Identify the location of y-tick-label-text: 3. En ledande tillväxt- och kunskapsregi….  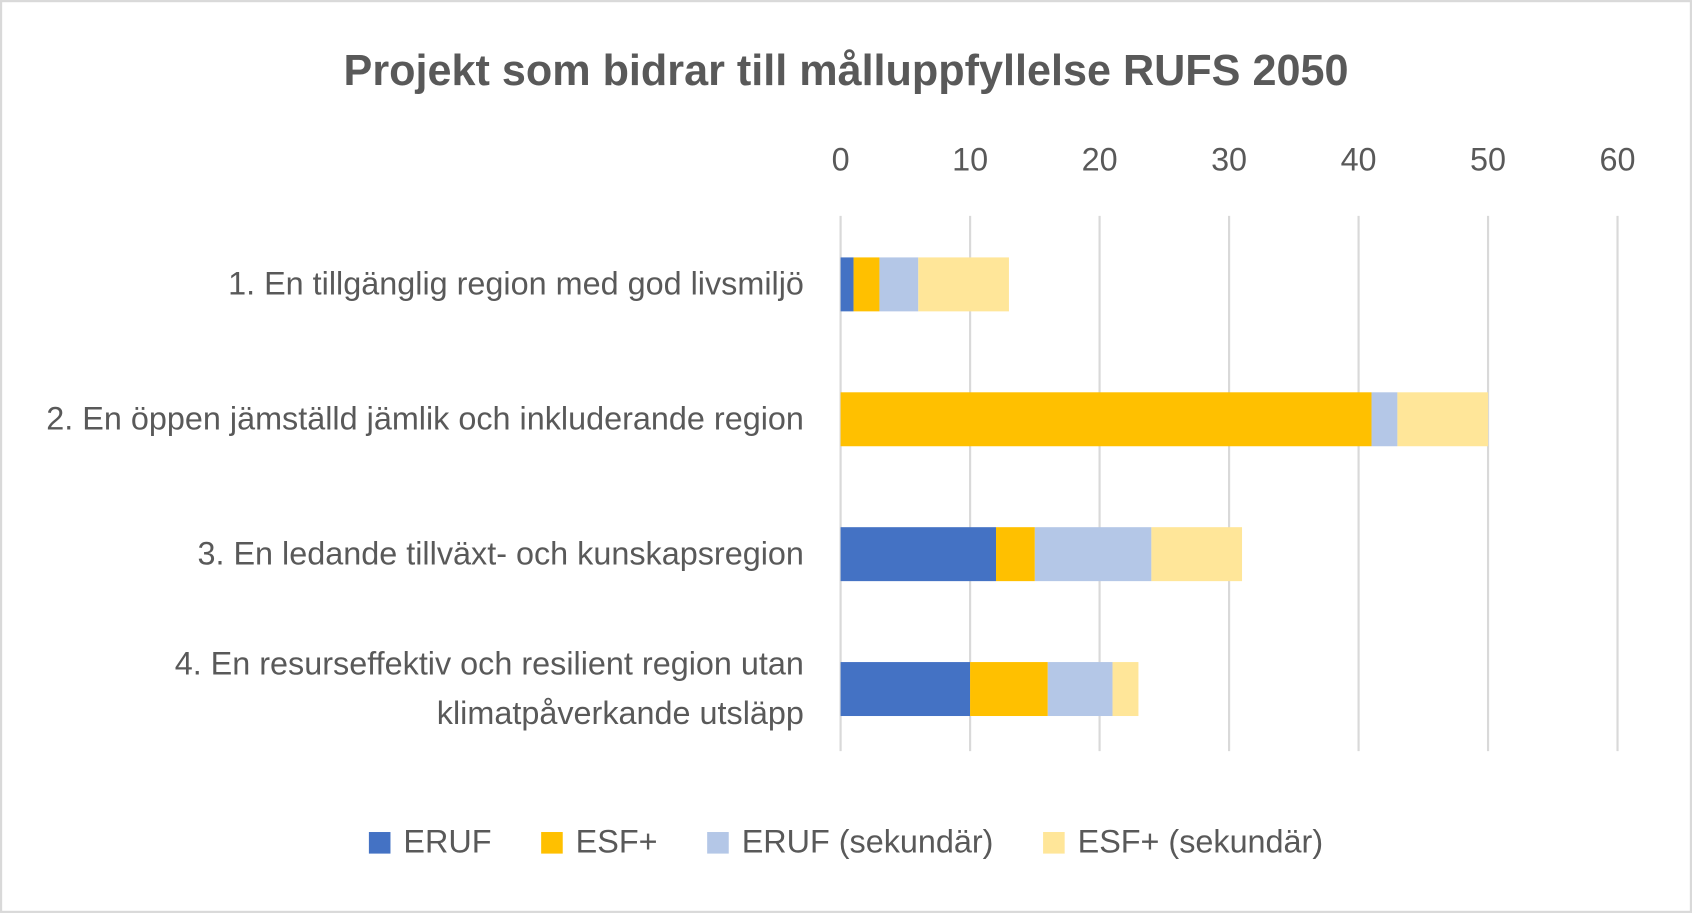
(500, 553).